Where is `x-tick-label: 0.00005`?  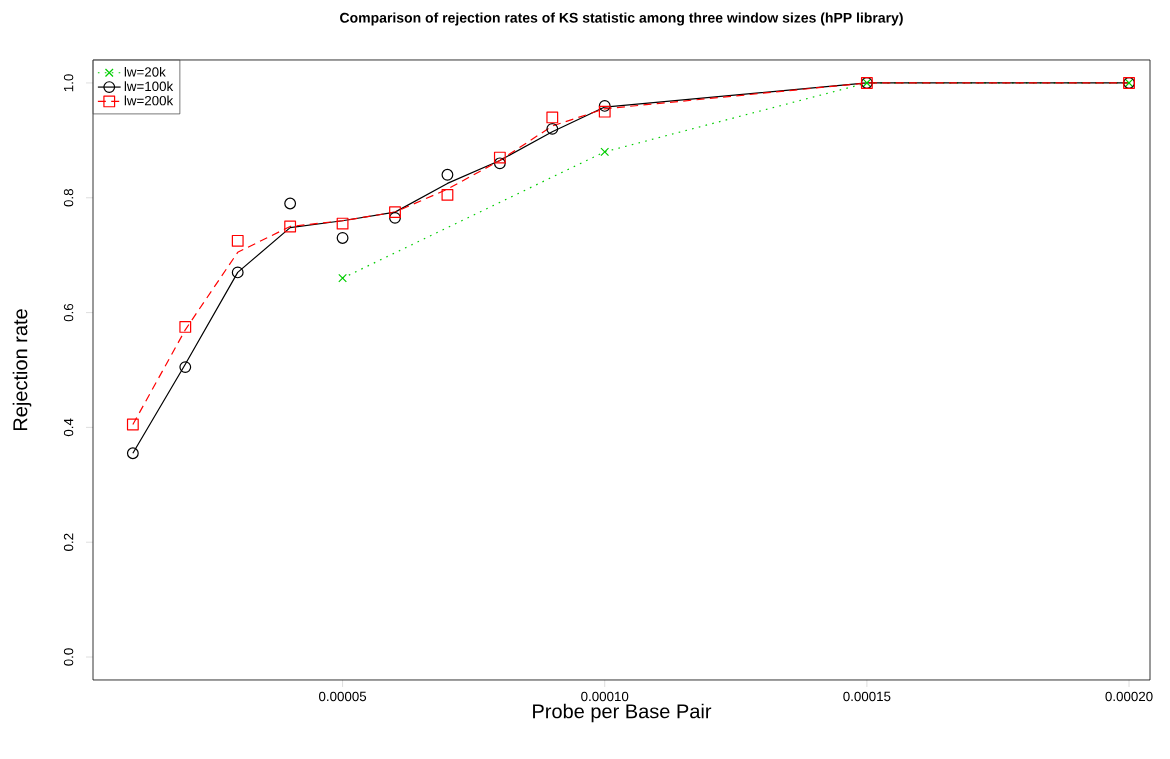 x-tick-label: 0.00005 is located at coordinates (343, 696).